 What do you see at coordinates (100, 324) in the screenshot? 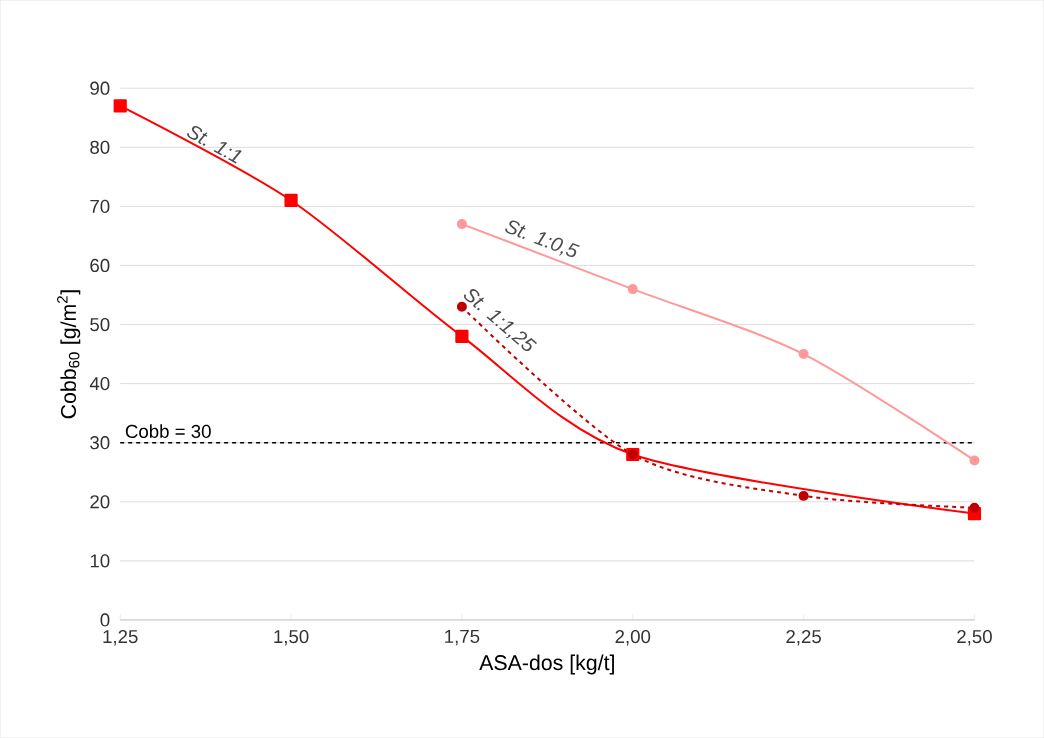
I see `y-tick-label: 50` at bounding box center [100, 324].